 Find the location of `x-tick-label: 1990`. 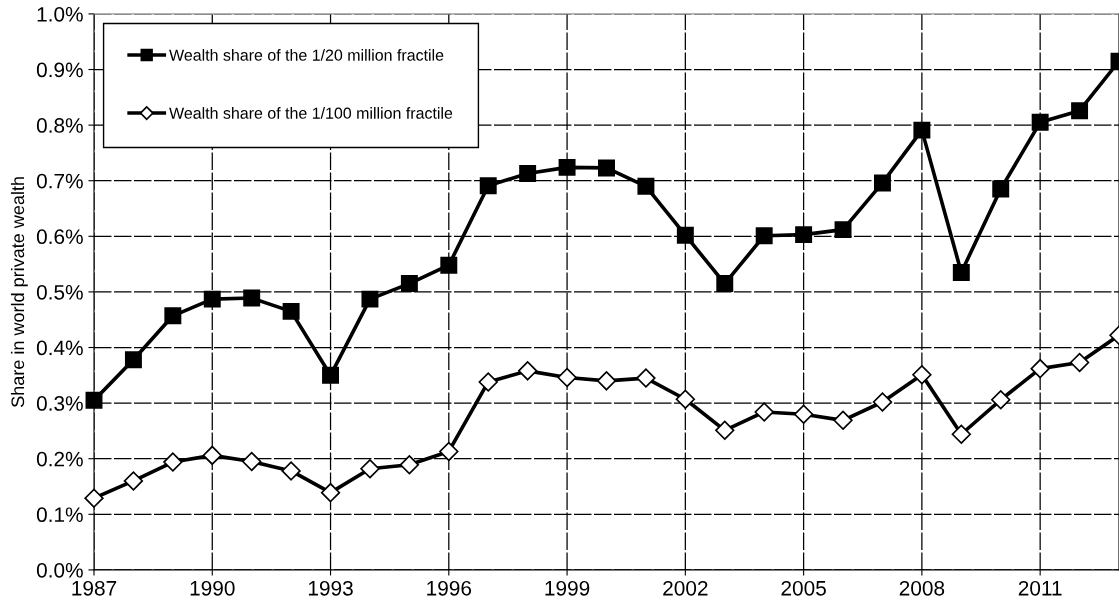

x-tick-label: 1990 is located at coordinates (212, 588).